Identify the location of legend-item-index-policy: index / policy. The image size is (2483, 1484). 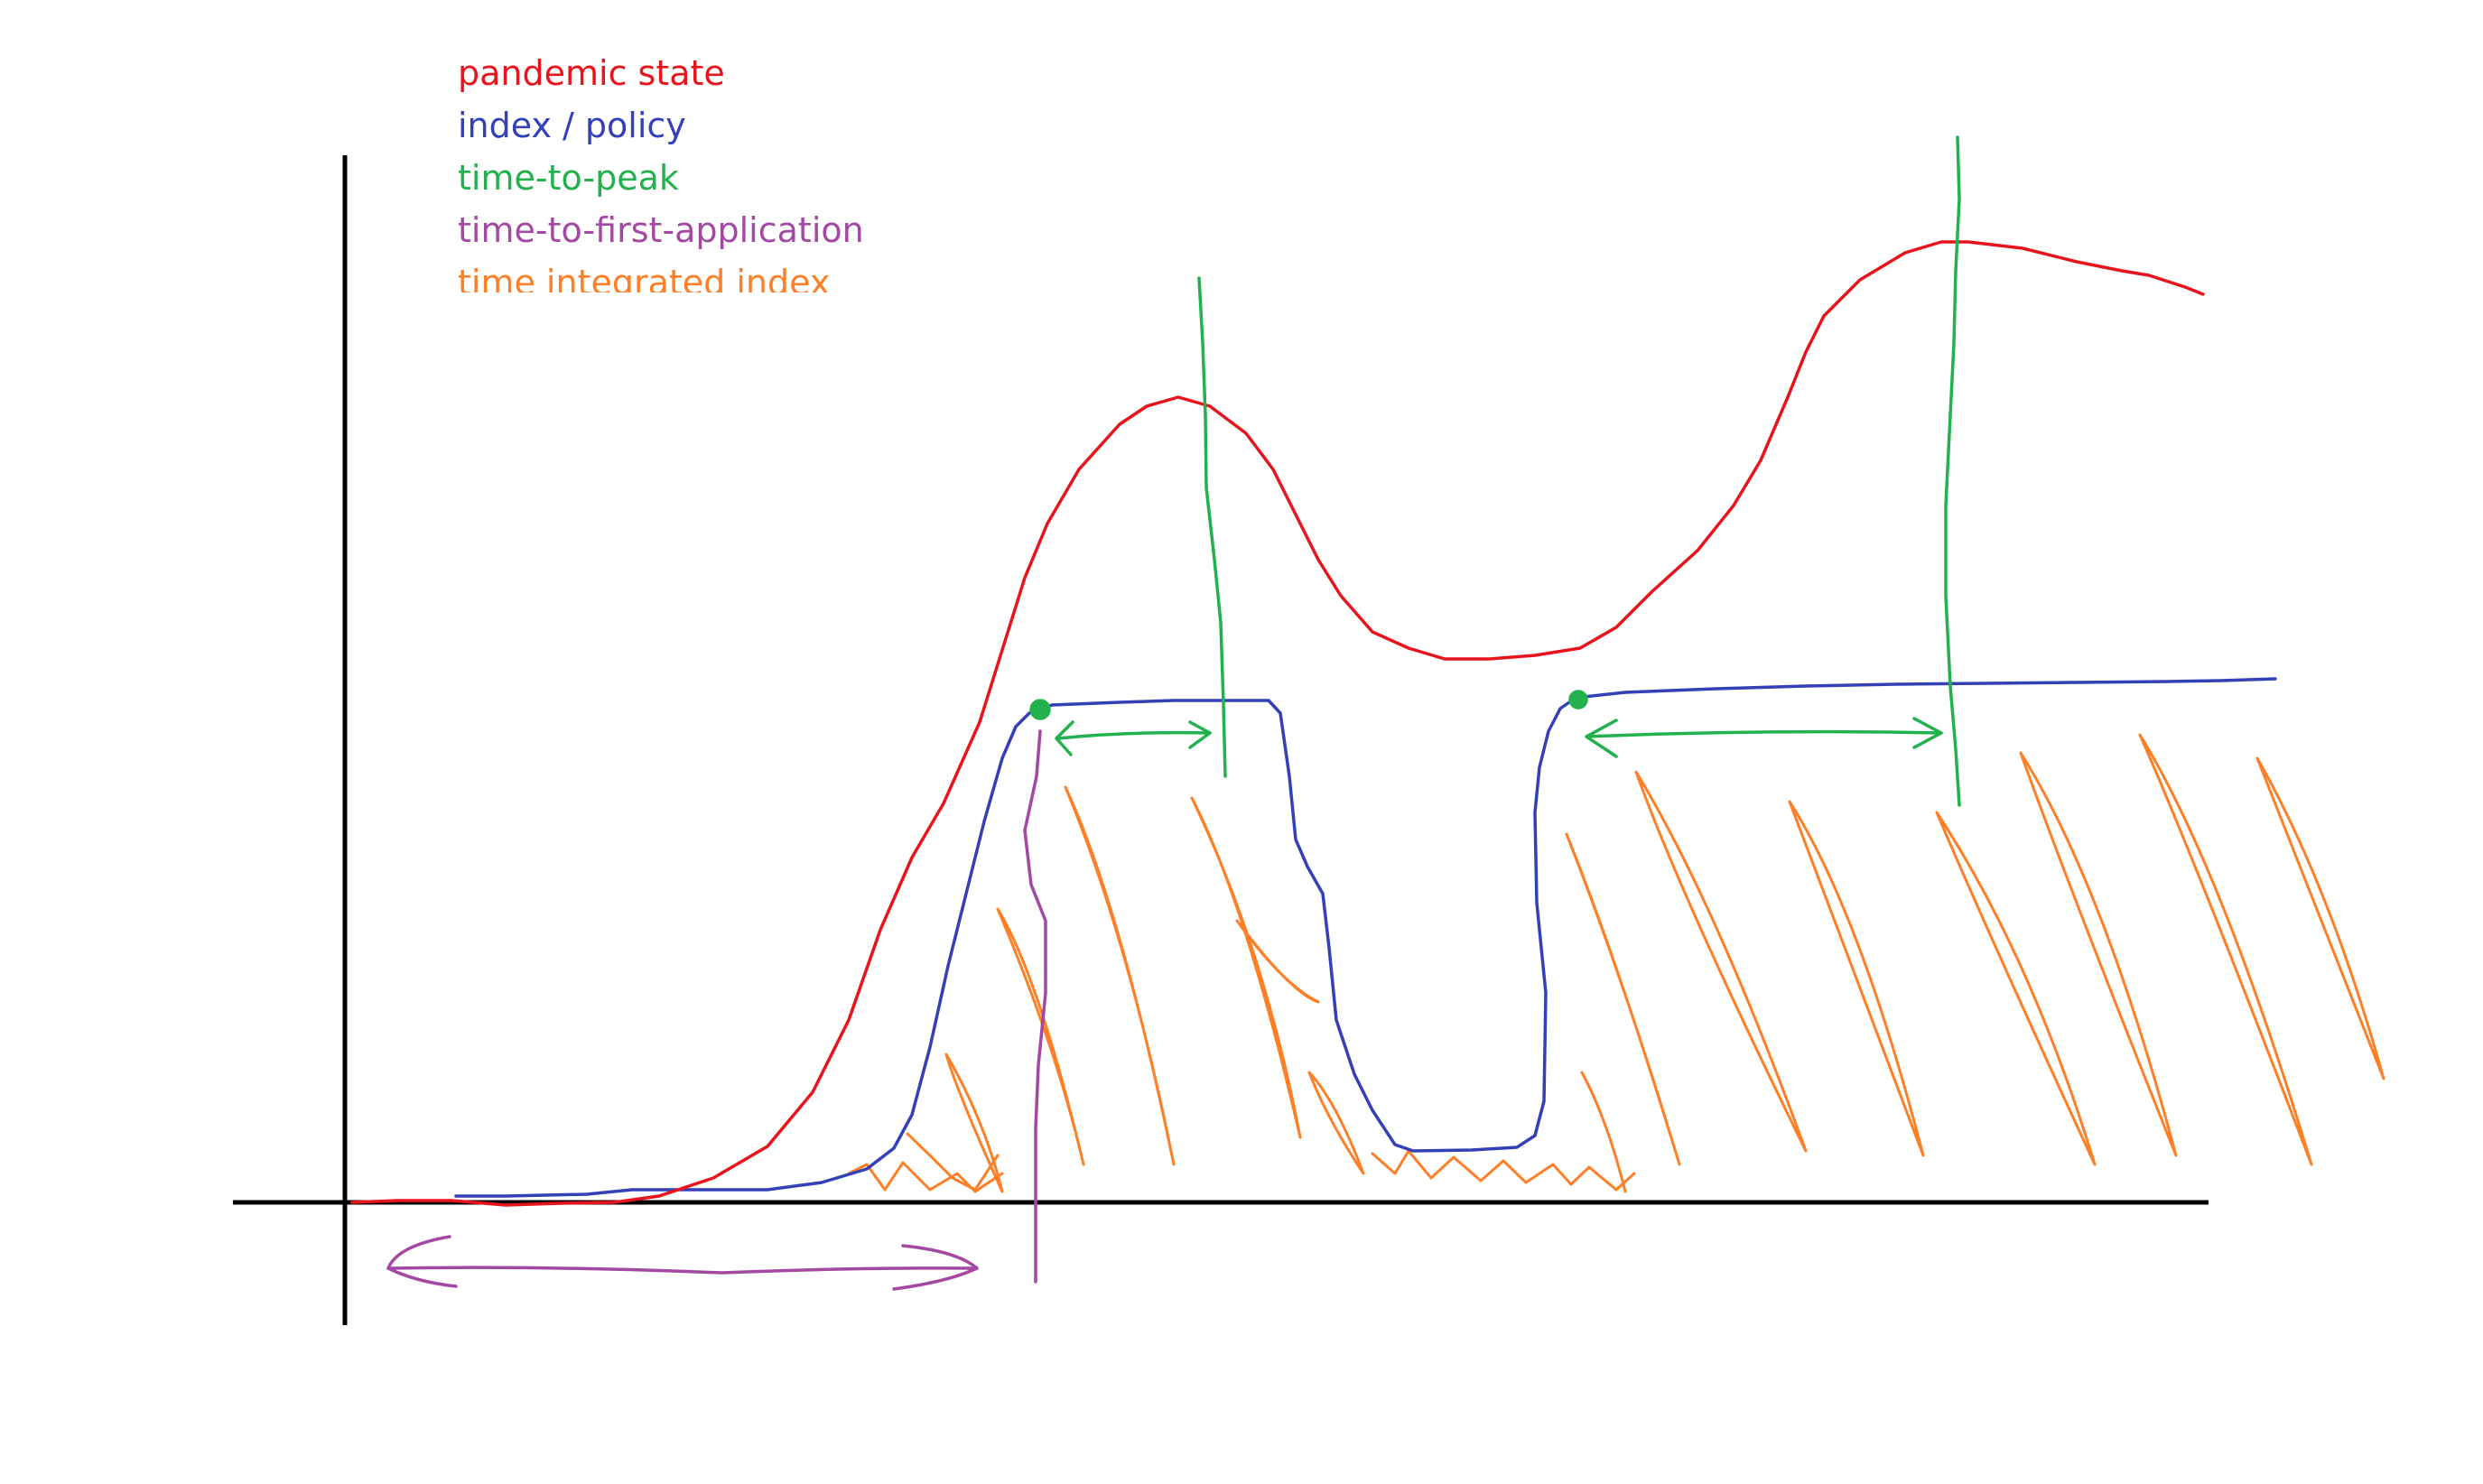
(572, 126).